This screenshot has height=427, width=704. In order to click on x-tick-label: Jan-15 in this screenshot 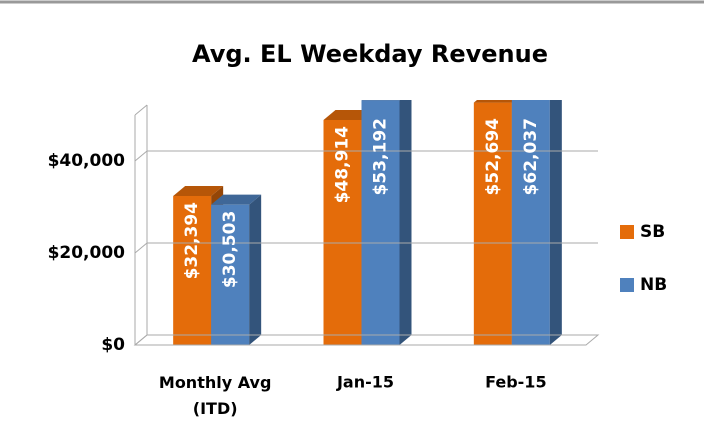, I will do `click(365, 382)`.